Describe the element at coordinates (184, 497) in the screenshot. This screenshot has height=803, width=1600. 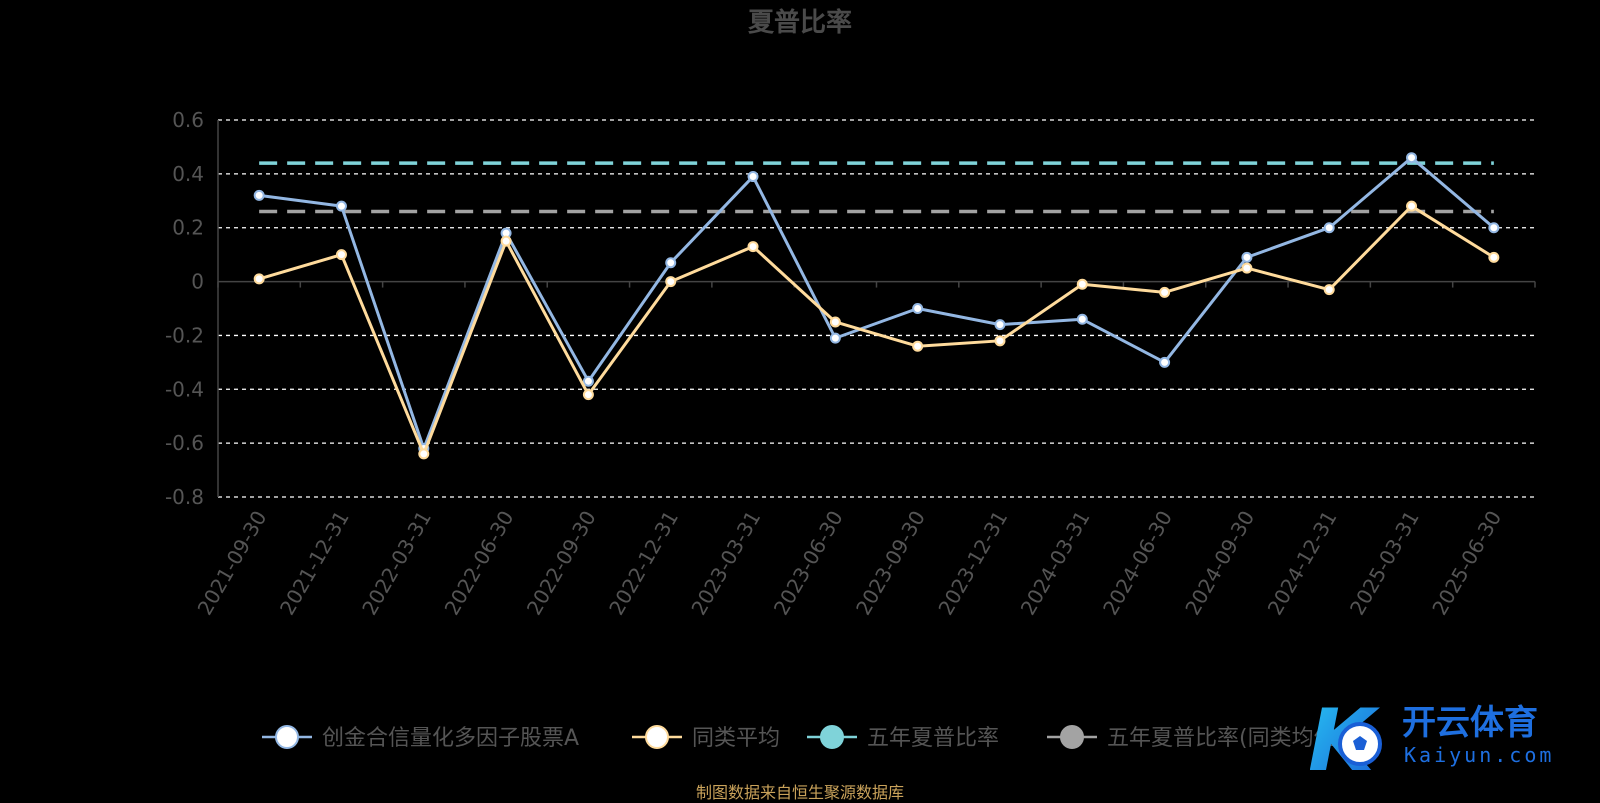
I see `y-tick-label: -0.8` at that location.